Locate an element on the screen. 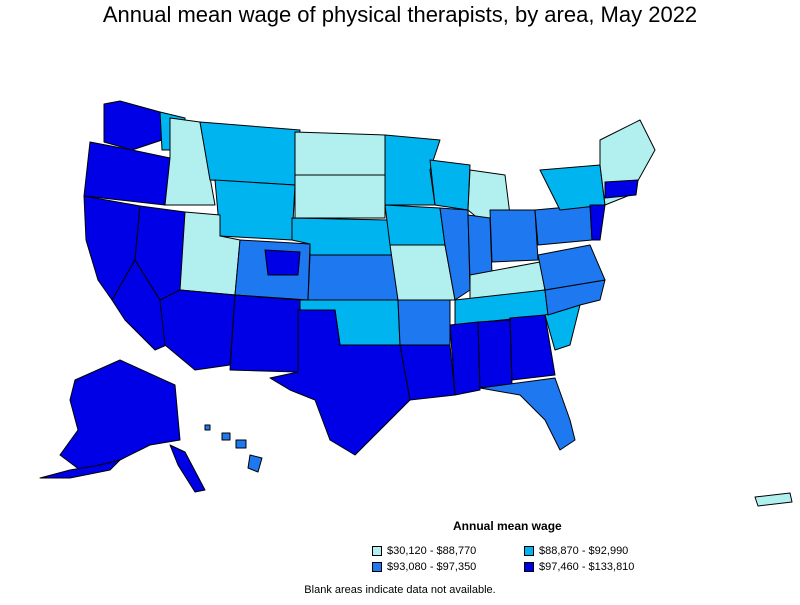 Image resolution: width=800 pixels, height=605 pixels. legend-item-2: $88,870 - $92,990 is located at coordinates (576, 551).